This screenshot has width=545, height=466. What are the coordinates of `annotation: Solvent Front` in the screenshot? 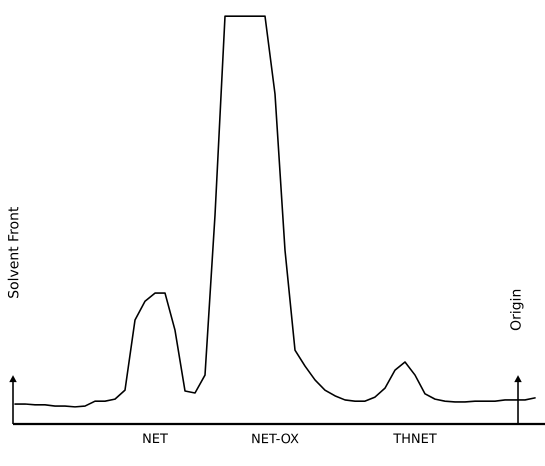 It's located at (13, 252).